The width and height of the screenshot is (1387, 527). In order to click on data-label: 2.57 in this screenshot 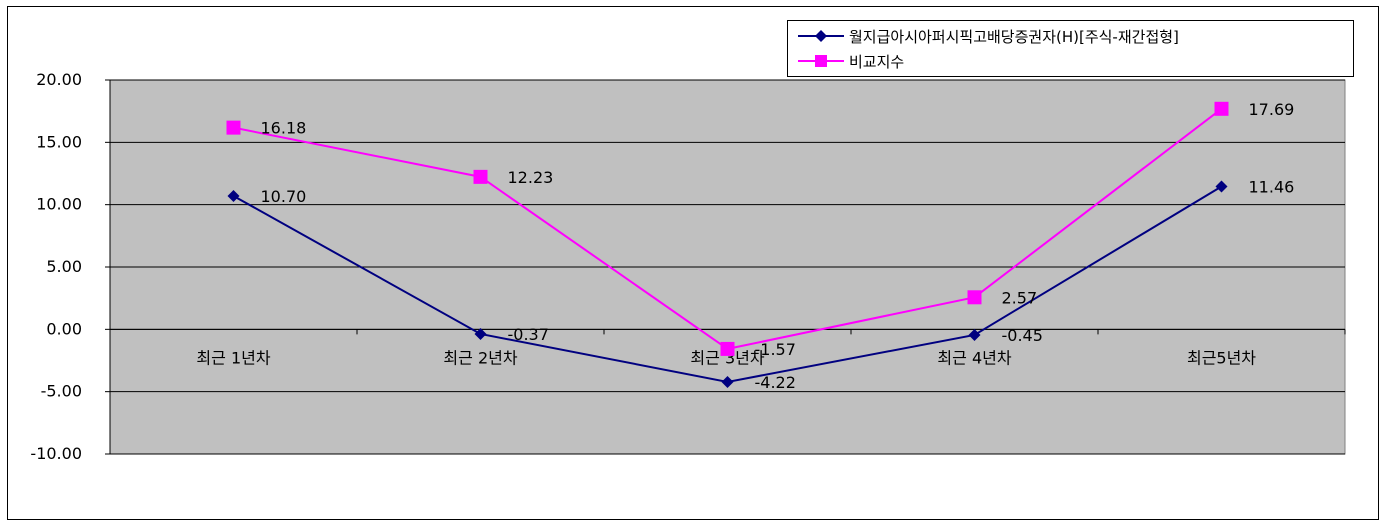, I will do `click(1020, 297)`.